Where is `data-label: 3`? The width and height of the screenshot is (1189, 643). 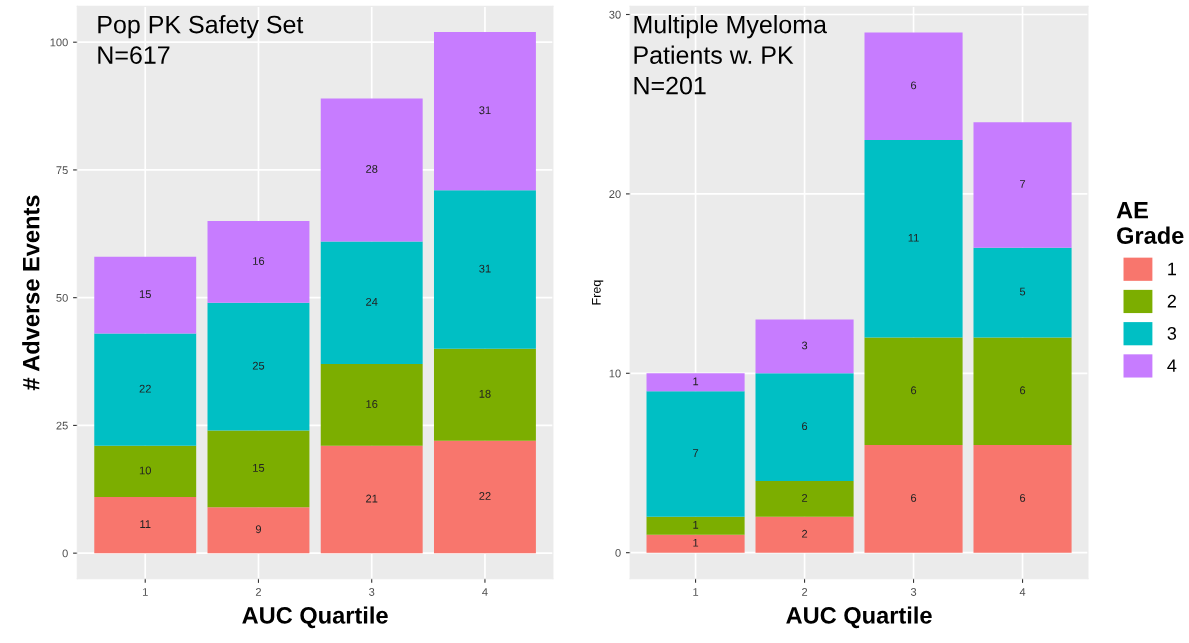 data-label: 3 is located at coordinates (804, 345).